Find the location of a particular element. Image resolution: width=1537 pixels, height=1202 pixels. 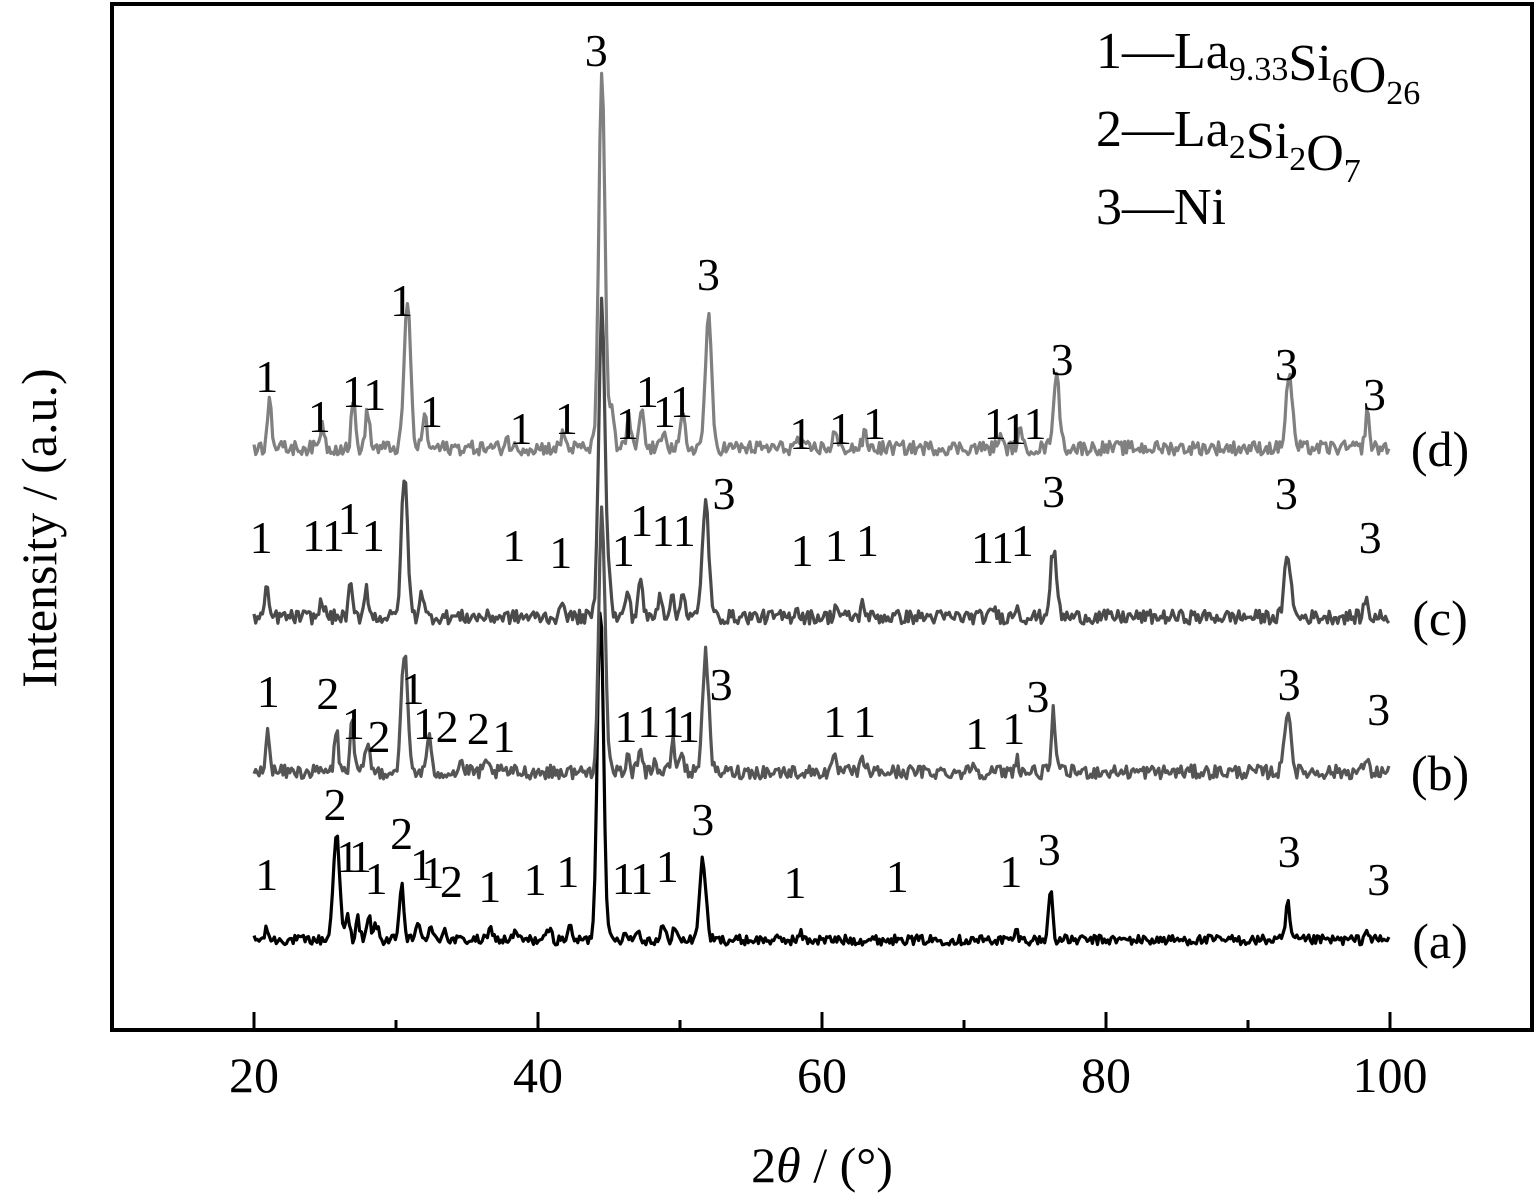

series-name-label: (a) is located at coordinates (1440, 941).